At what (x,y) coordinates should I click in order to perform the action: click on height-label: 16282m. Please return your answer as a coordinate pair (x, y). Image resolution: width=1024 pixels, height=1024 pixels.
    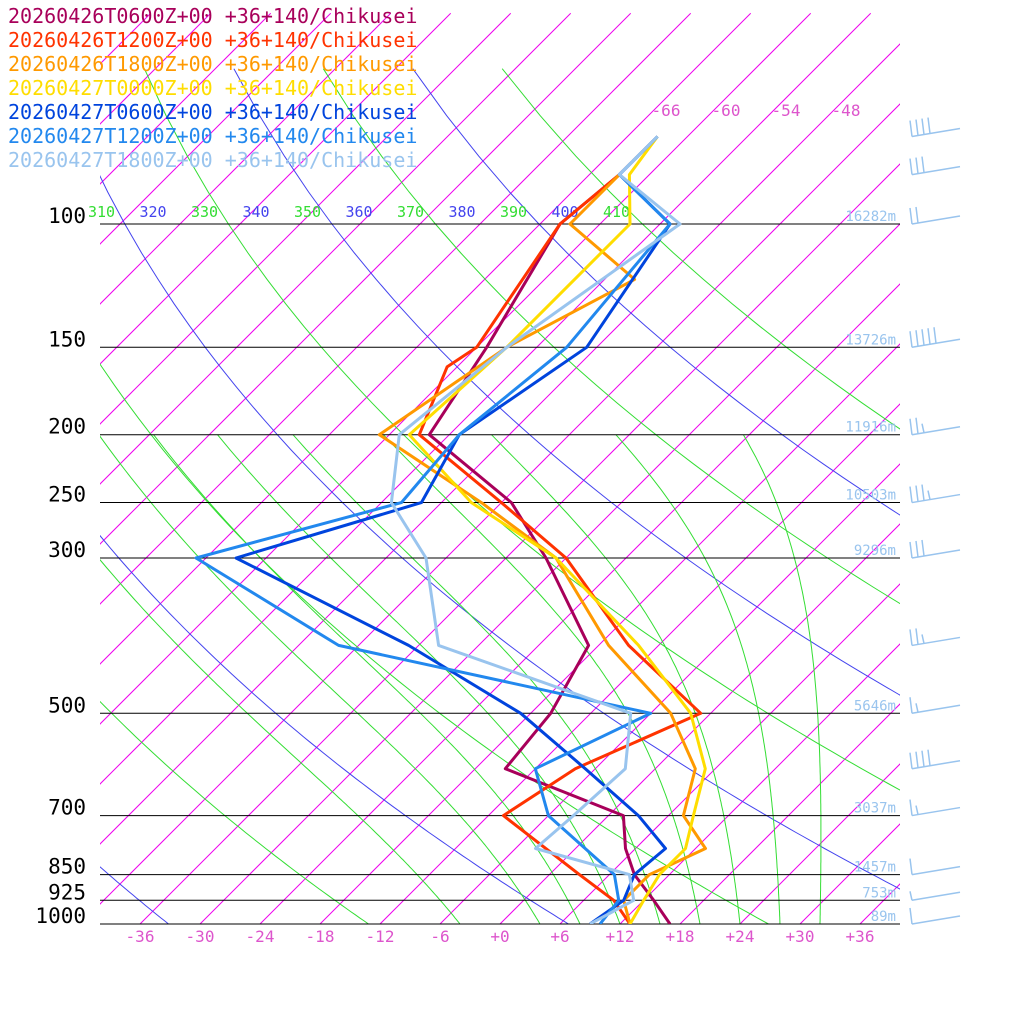
    Looking at the image, I should click on (870, 217).